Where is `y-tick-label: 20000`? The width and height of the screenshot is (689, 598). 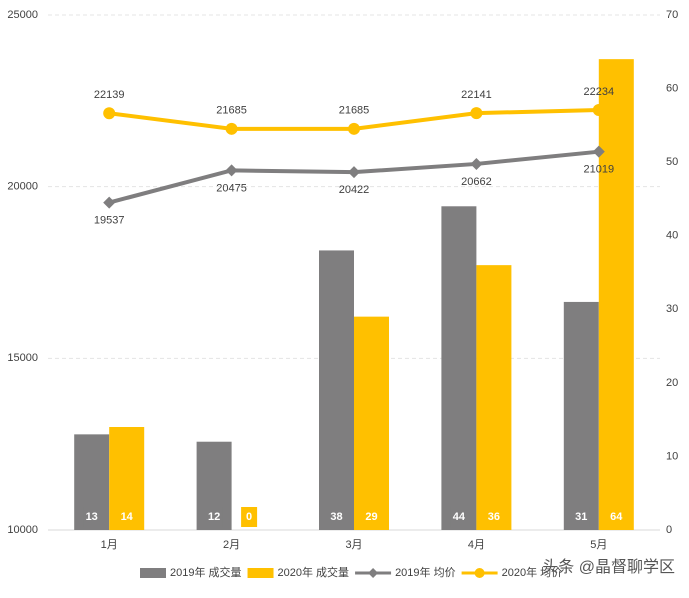
y-tick-label: 20000 is located at coordinates (22, 187).